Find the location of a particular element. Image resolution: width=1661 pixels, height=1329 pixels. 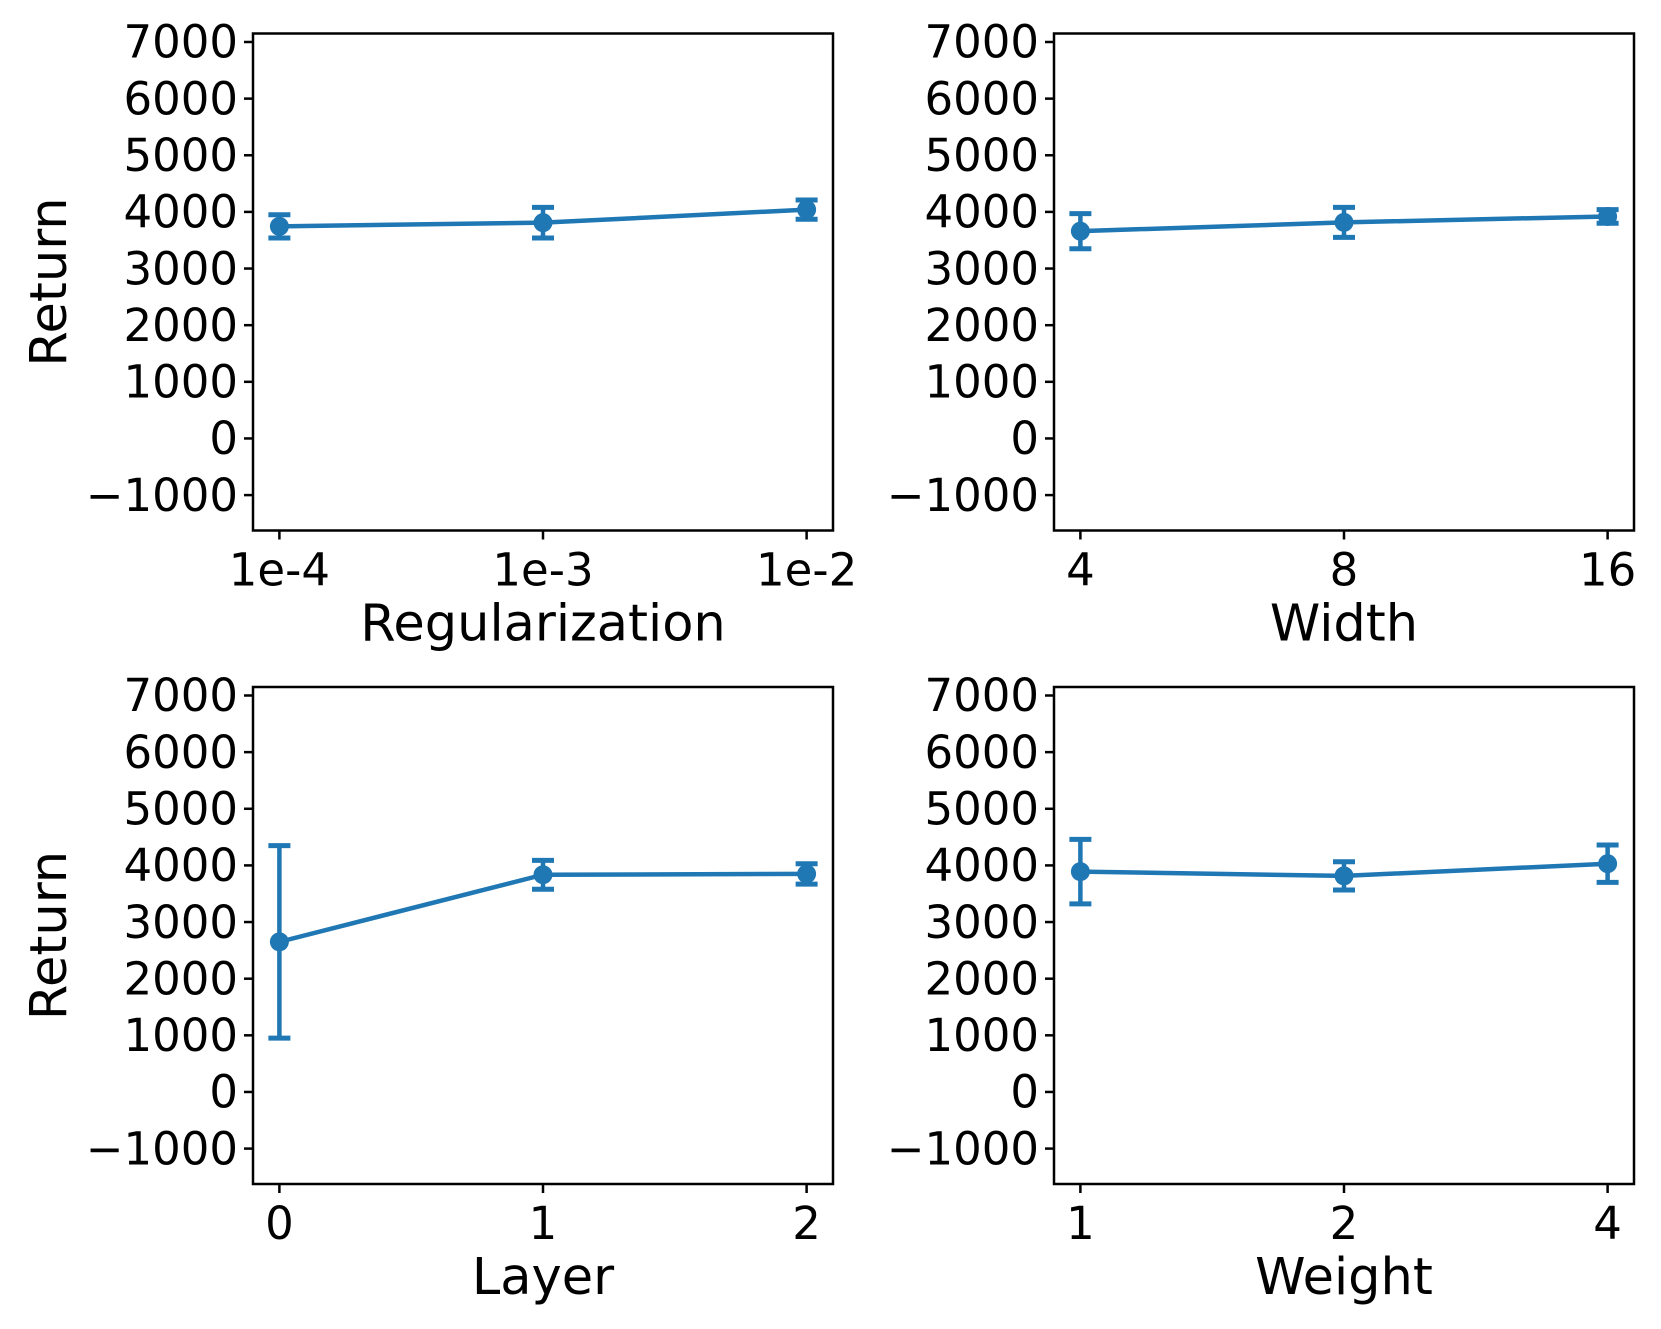

x-axis-label: Layer is located at coordinates (543, 1277).